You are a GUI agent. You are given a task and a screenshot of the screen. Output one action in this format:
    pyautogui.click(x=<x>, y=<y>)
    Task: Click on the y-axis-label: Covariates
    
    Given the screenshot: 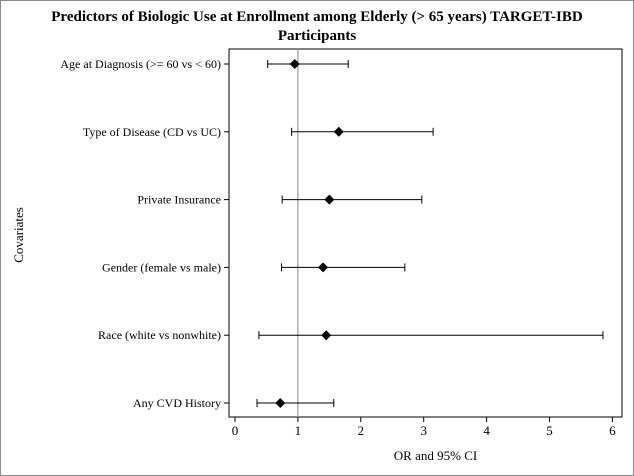 What is the action you would take?
    pyautogui.click(x=18, y=235)
    